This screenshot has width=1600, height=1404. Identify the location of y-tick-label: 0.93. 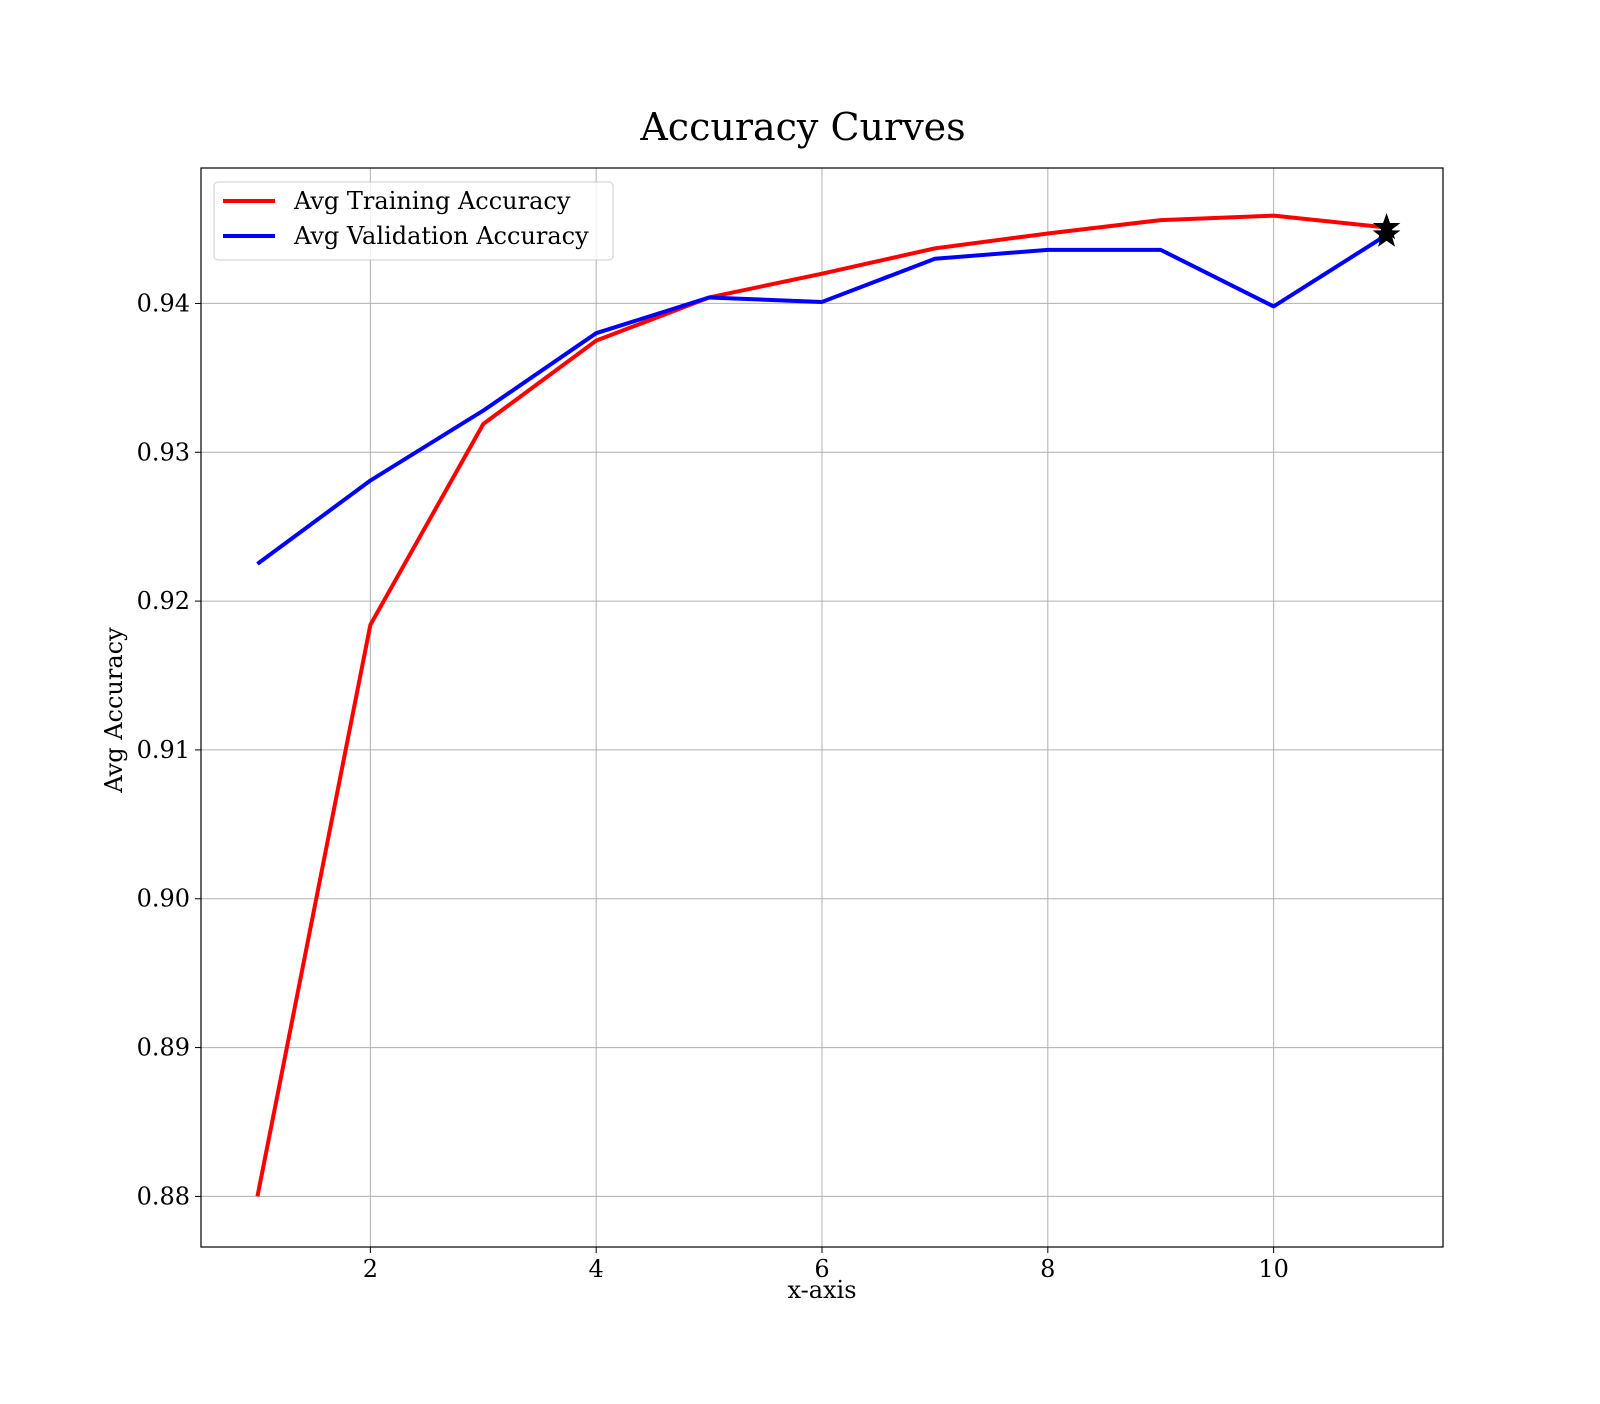
(163, 452).